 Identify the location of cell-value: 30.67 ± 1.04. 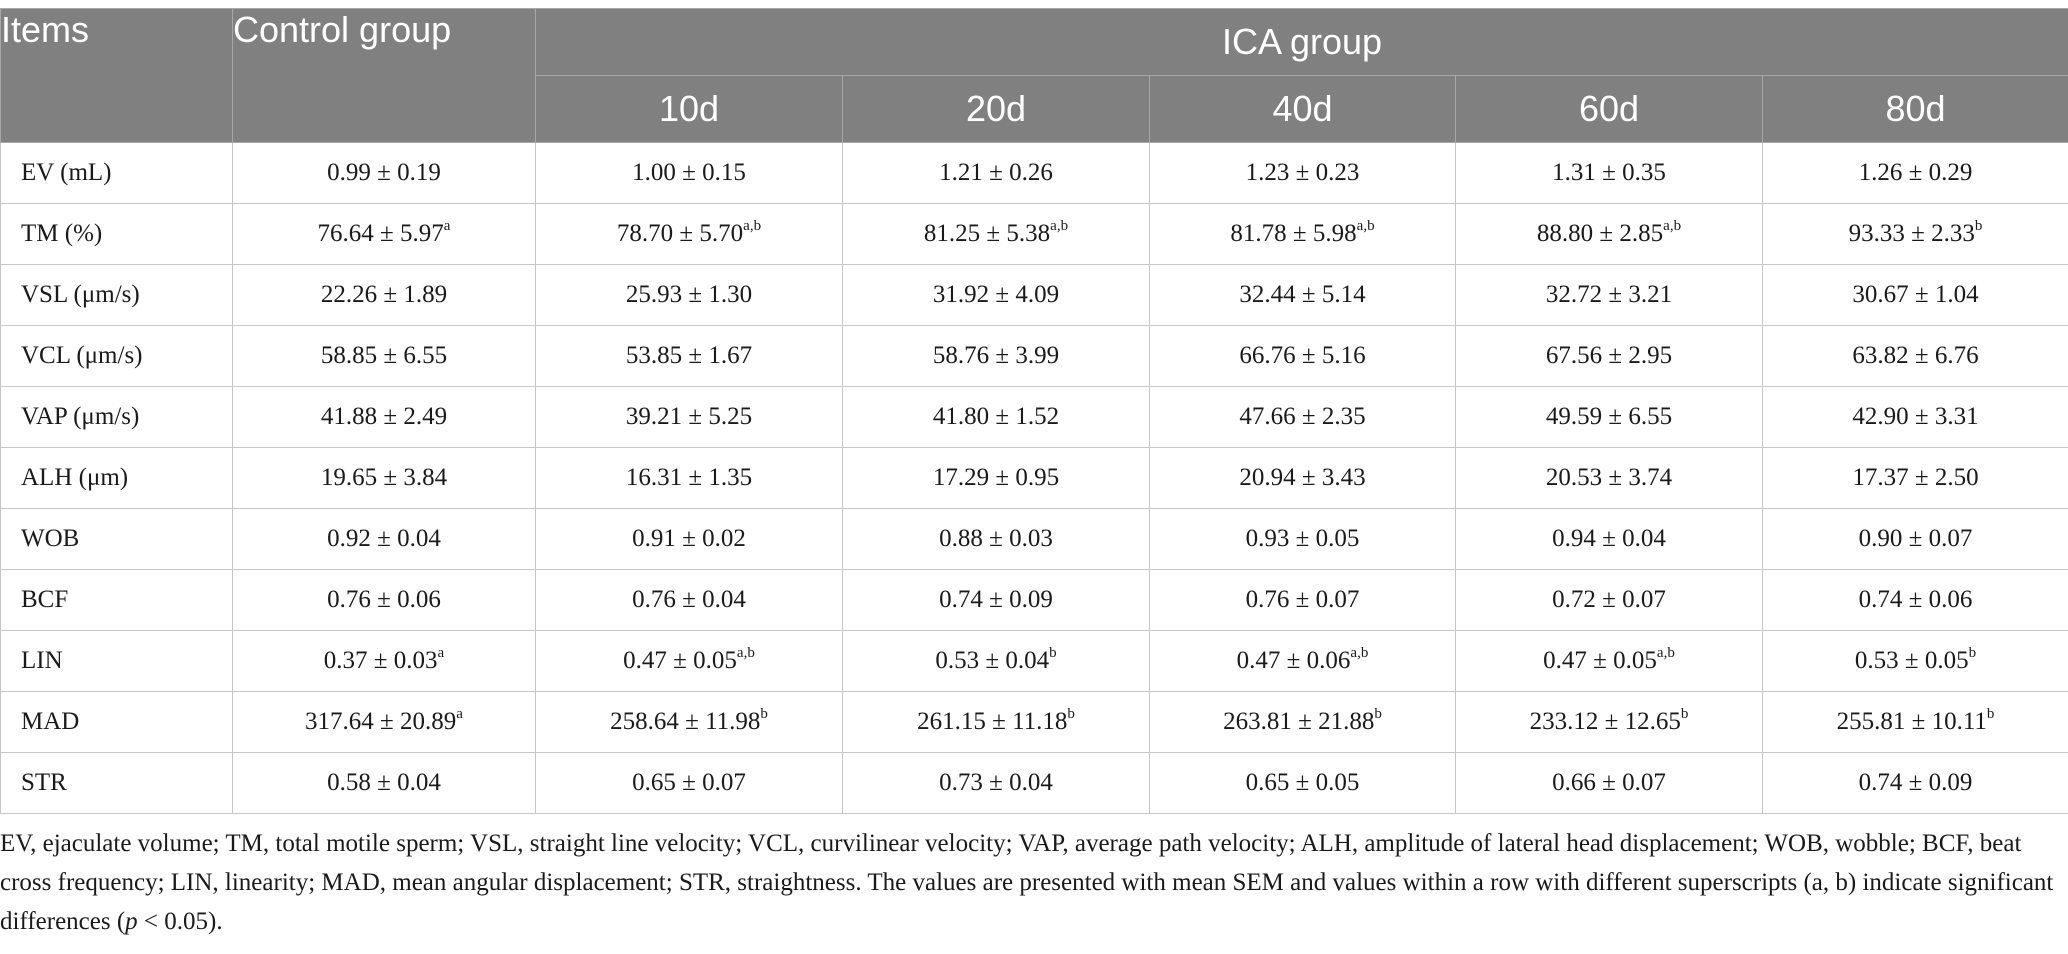
(1915, 294).